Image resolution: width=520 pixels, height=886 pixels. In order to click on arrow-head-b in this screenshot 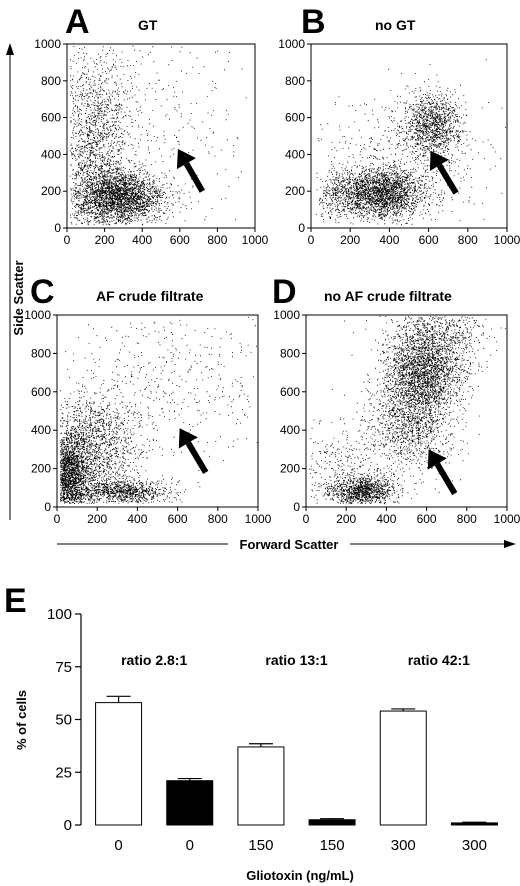, I will do `click(439, 160)`.